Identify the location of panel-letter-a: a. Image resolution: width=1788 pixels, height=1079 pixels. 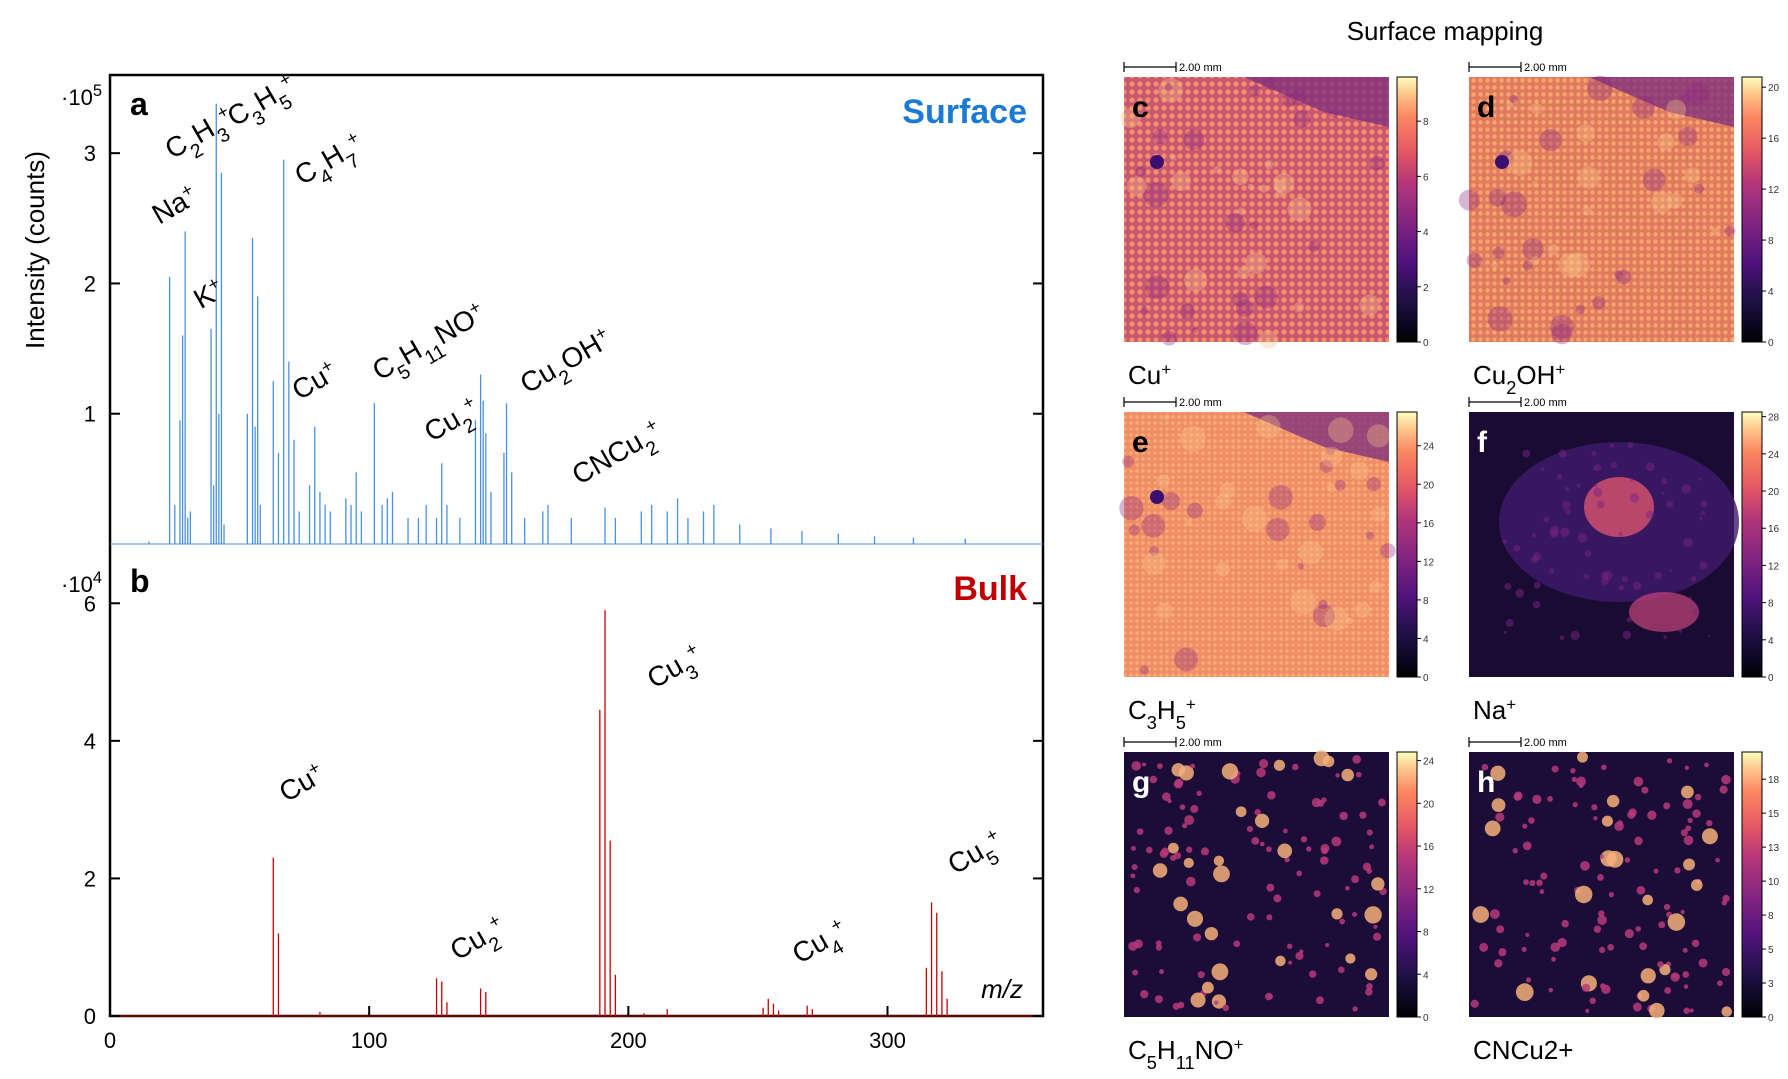
(139, 104).